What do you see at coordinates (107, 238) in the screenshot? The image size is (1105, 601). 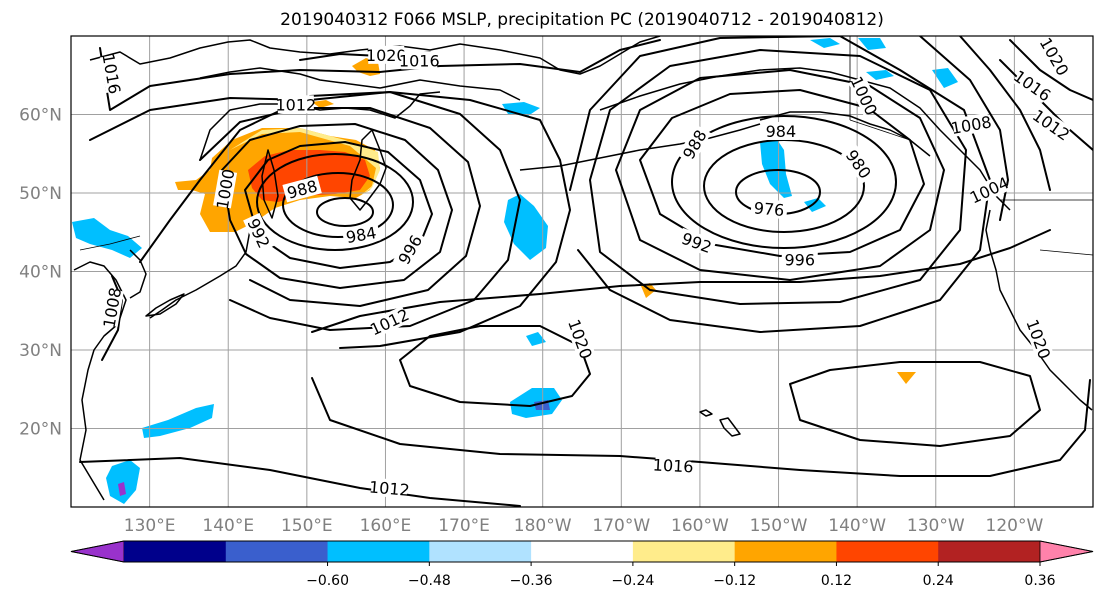 I see `precip-negative-region-sea-of-japan` at bounding box center [107, 238].